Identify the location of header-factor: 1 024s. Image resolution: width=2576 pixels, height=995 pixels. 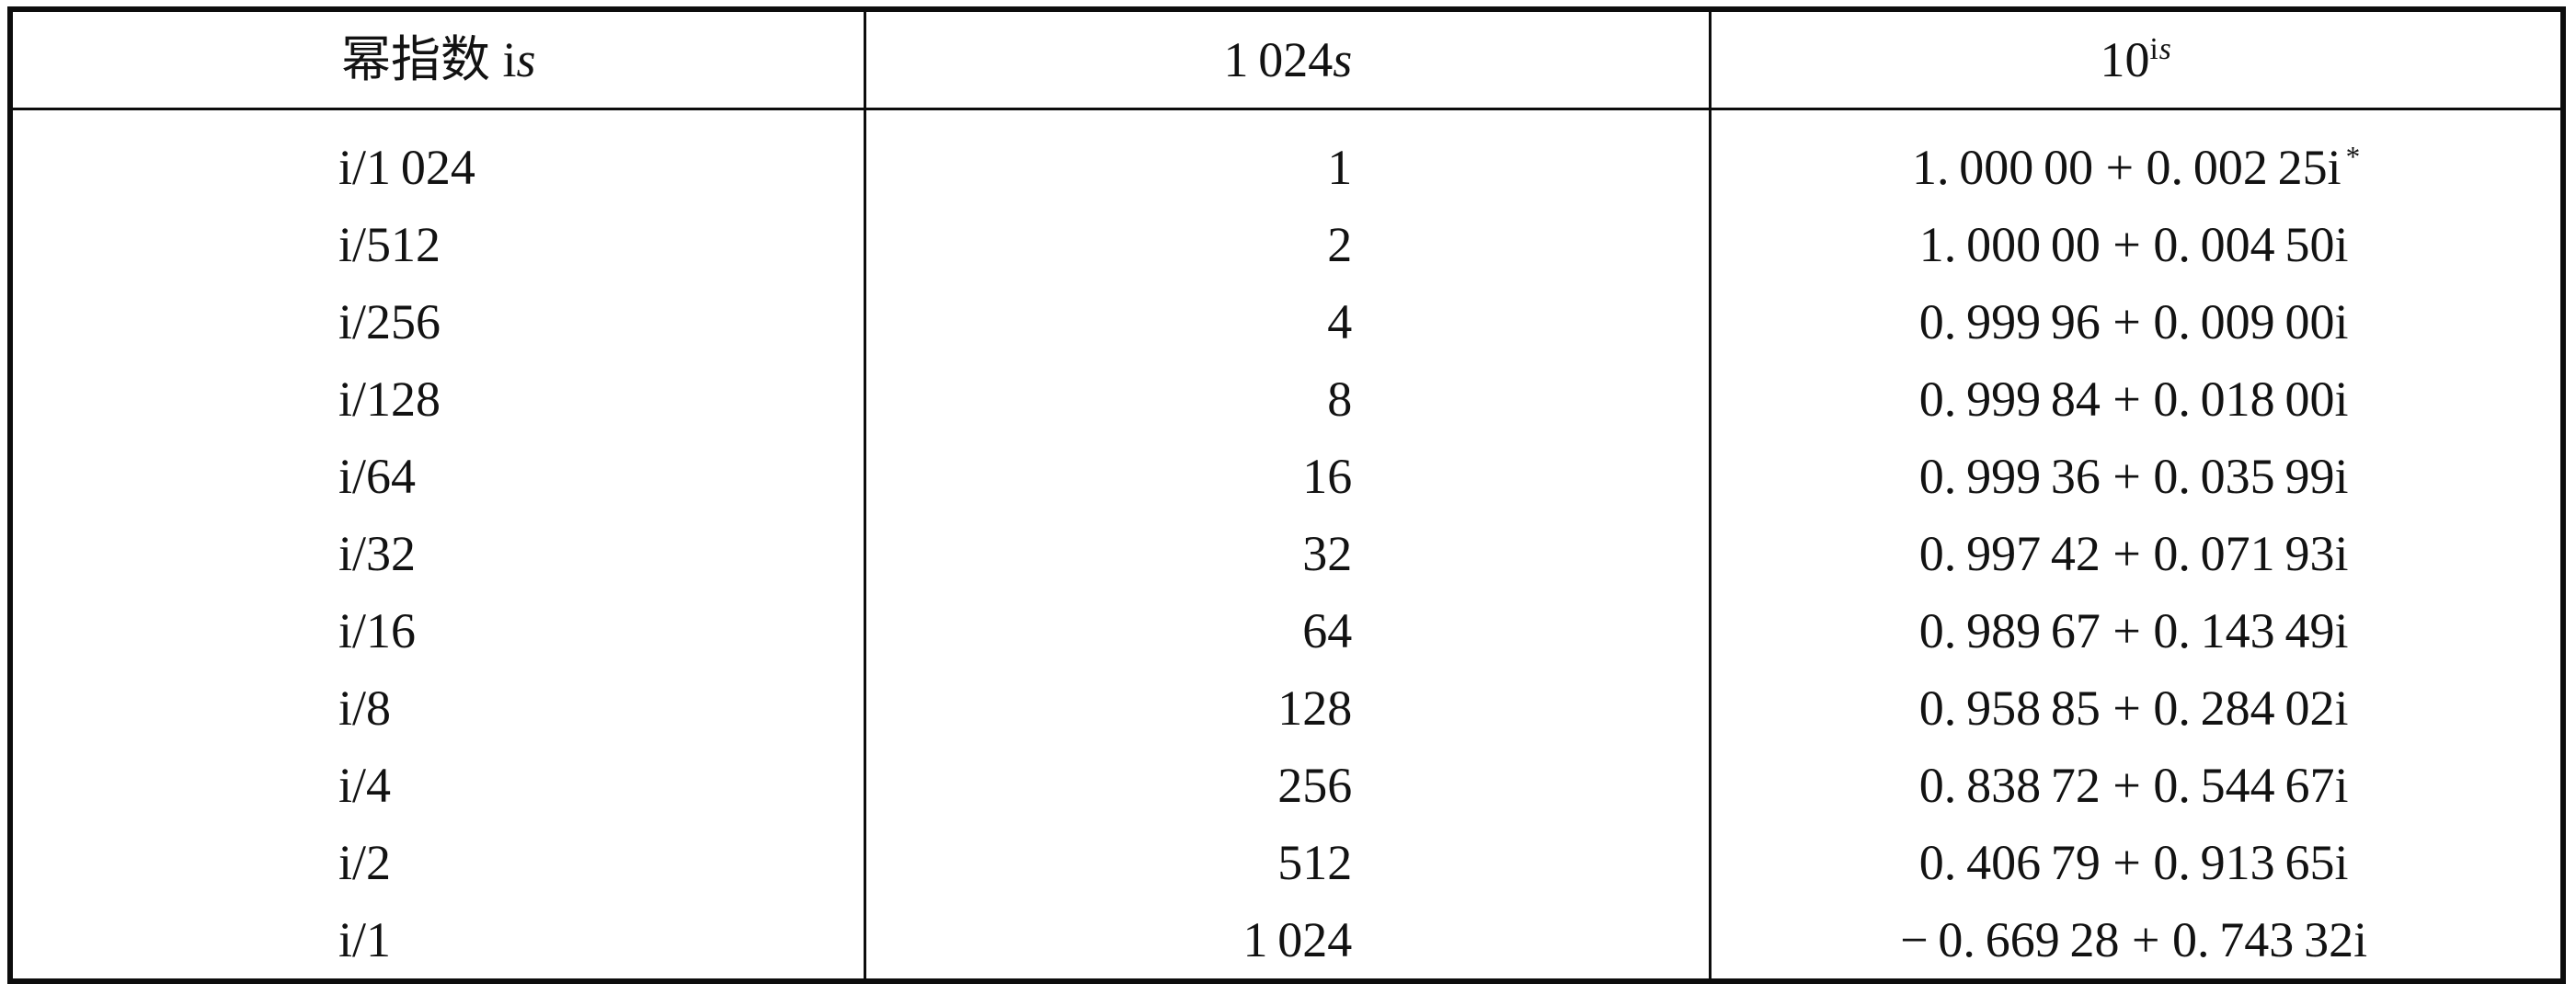
(1287, 60).